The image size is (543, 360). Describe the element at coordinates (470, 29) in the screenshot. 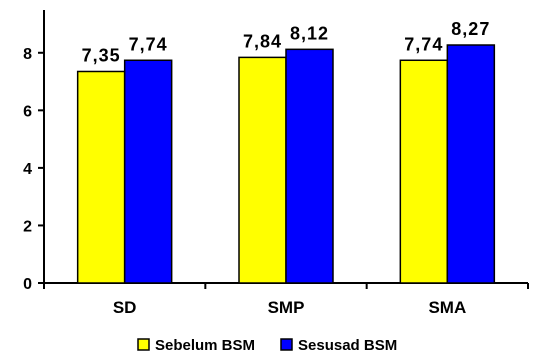

I see `data-label: 8,27` at that location.